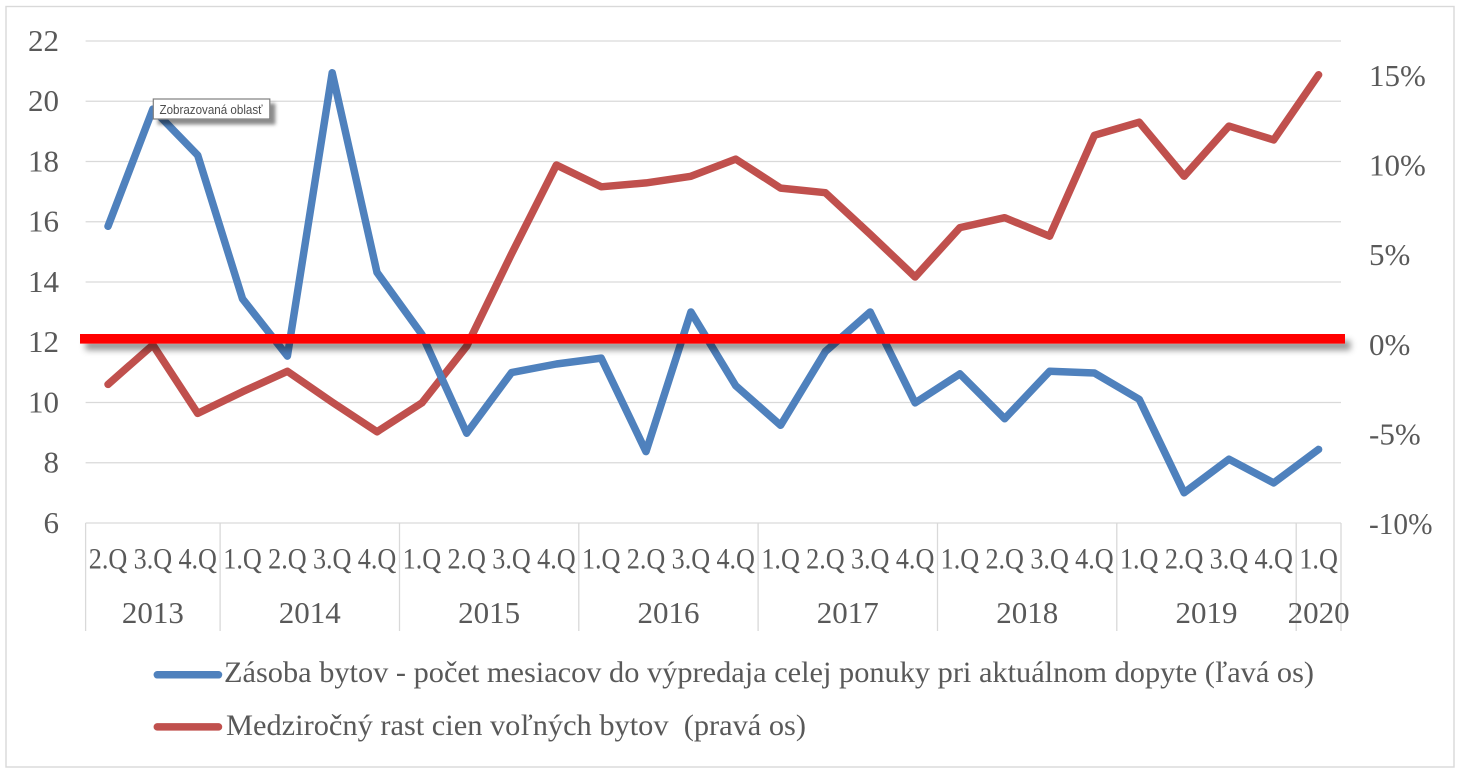  Describe the element at coordinates (43, 341) in the screenshot. I see `svg-text: 12` at that location.